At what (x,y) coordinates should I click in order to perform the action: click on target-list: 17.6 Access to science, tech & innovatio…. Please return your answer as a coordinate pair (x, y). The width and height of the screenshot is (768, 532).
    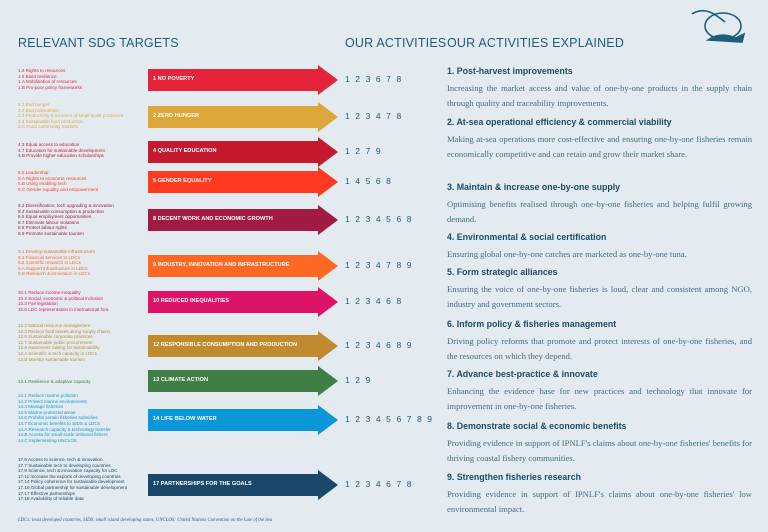
    Looking at the image, I should click on (82, 479).